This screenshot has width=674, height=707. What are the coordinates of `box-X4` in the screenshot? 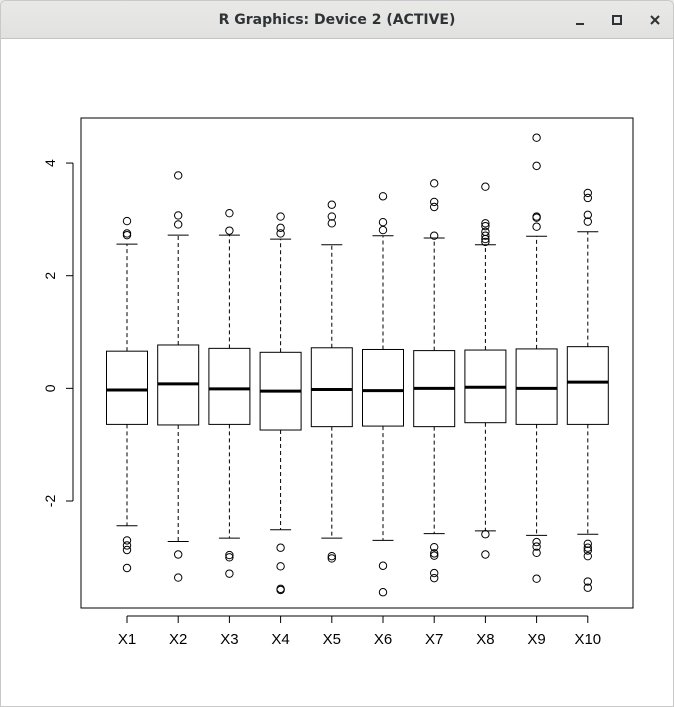 It's located at (280, 403).